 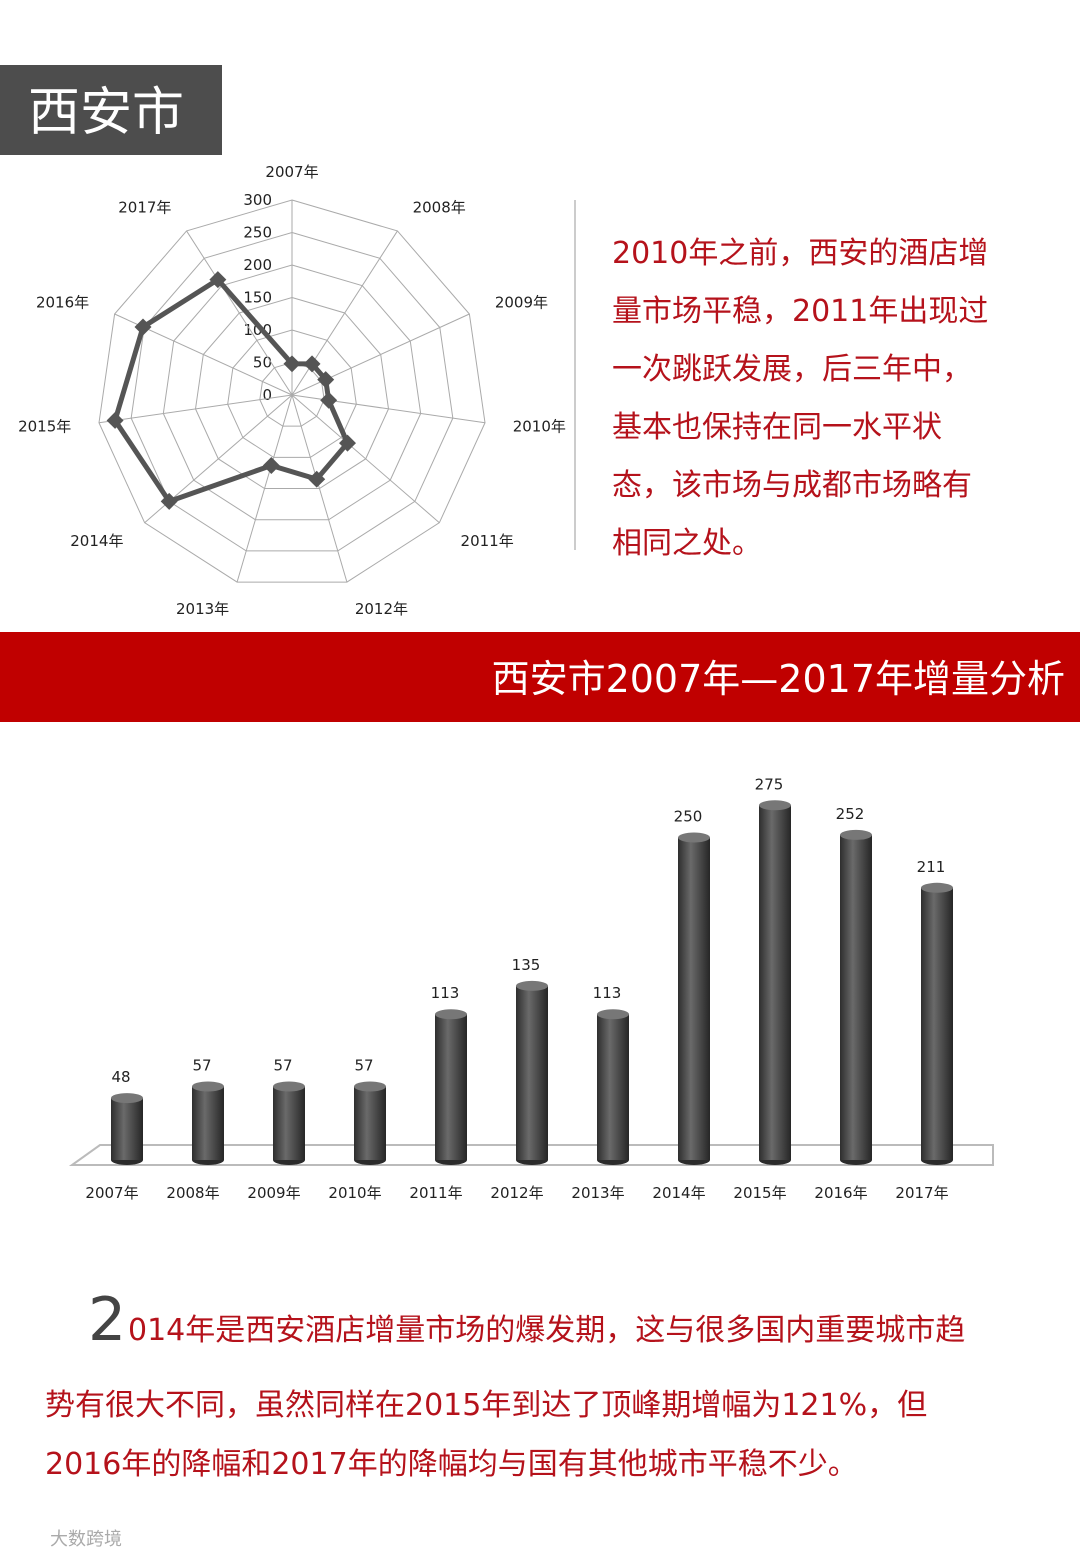 I want to click on category-label: 2017年, so click(x=144, y=207).